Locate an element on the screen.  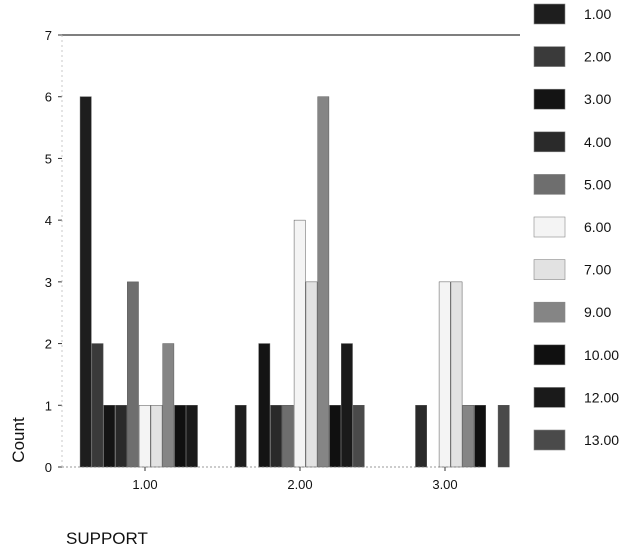
y-tick-label: 7 is located at coordinates (48, 35).